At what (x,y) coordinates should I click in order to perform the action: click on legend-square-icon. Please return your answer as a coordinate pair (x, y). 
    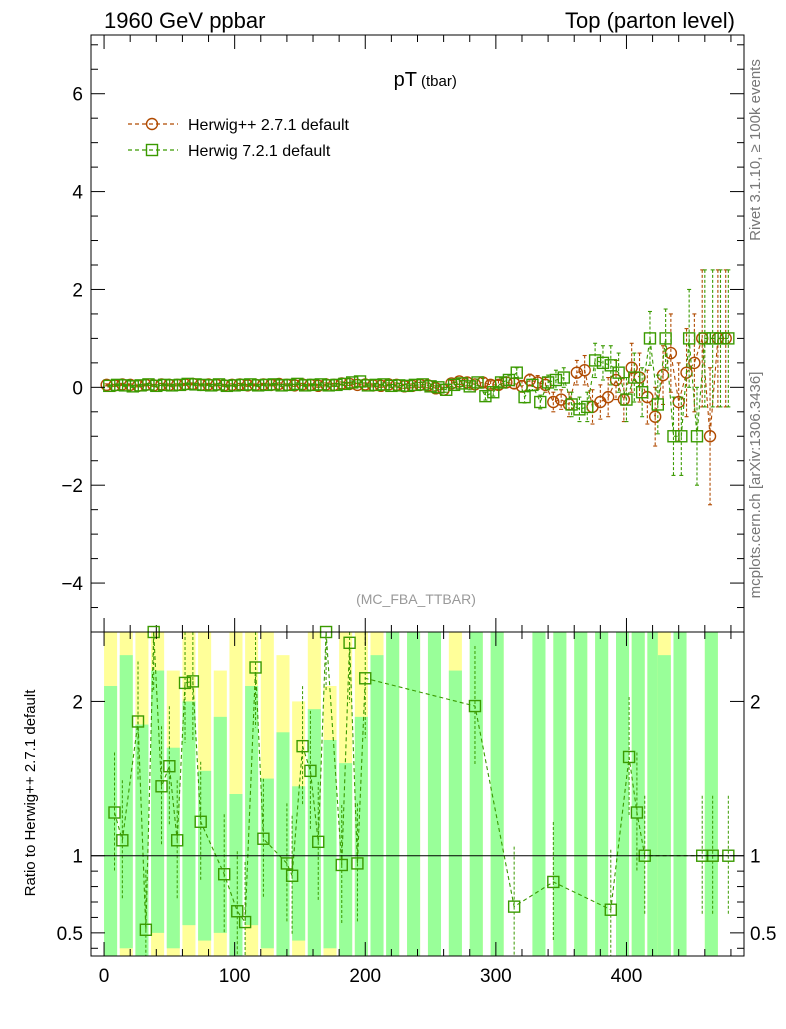
    Looking at the image, I should click on (152, 150).